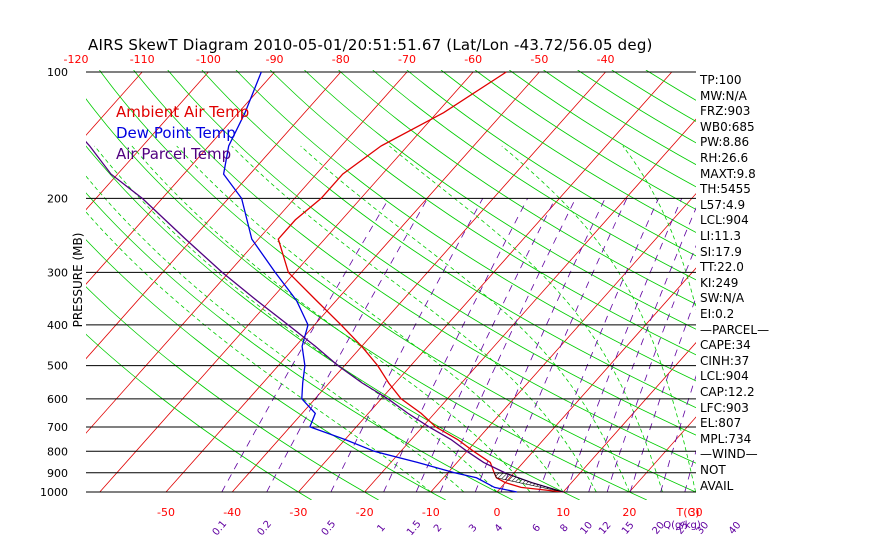 The width and height of the screenshot is (870, 560). Describe the element at coordinates (724, 158) in the screenshot. I see `index-item: RH:26.6` at that location.